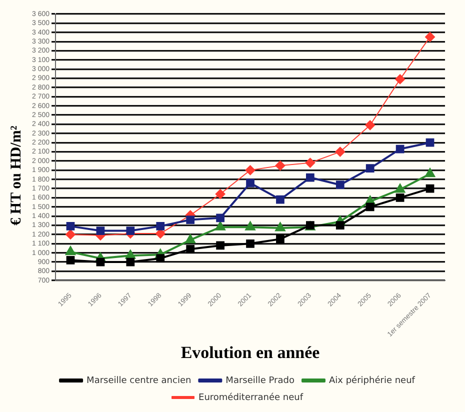 The width and height of the screenshot is (465, 412). What do you see at coordinates (372, 380) in the screenshot?
I see `legend-label: Aix périphérie neuf` at bounding box center [372, 380].